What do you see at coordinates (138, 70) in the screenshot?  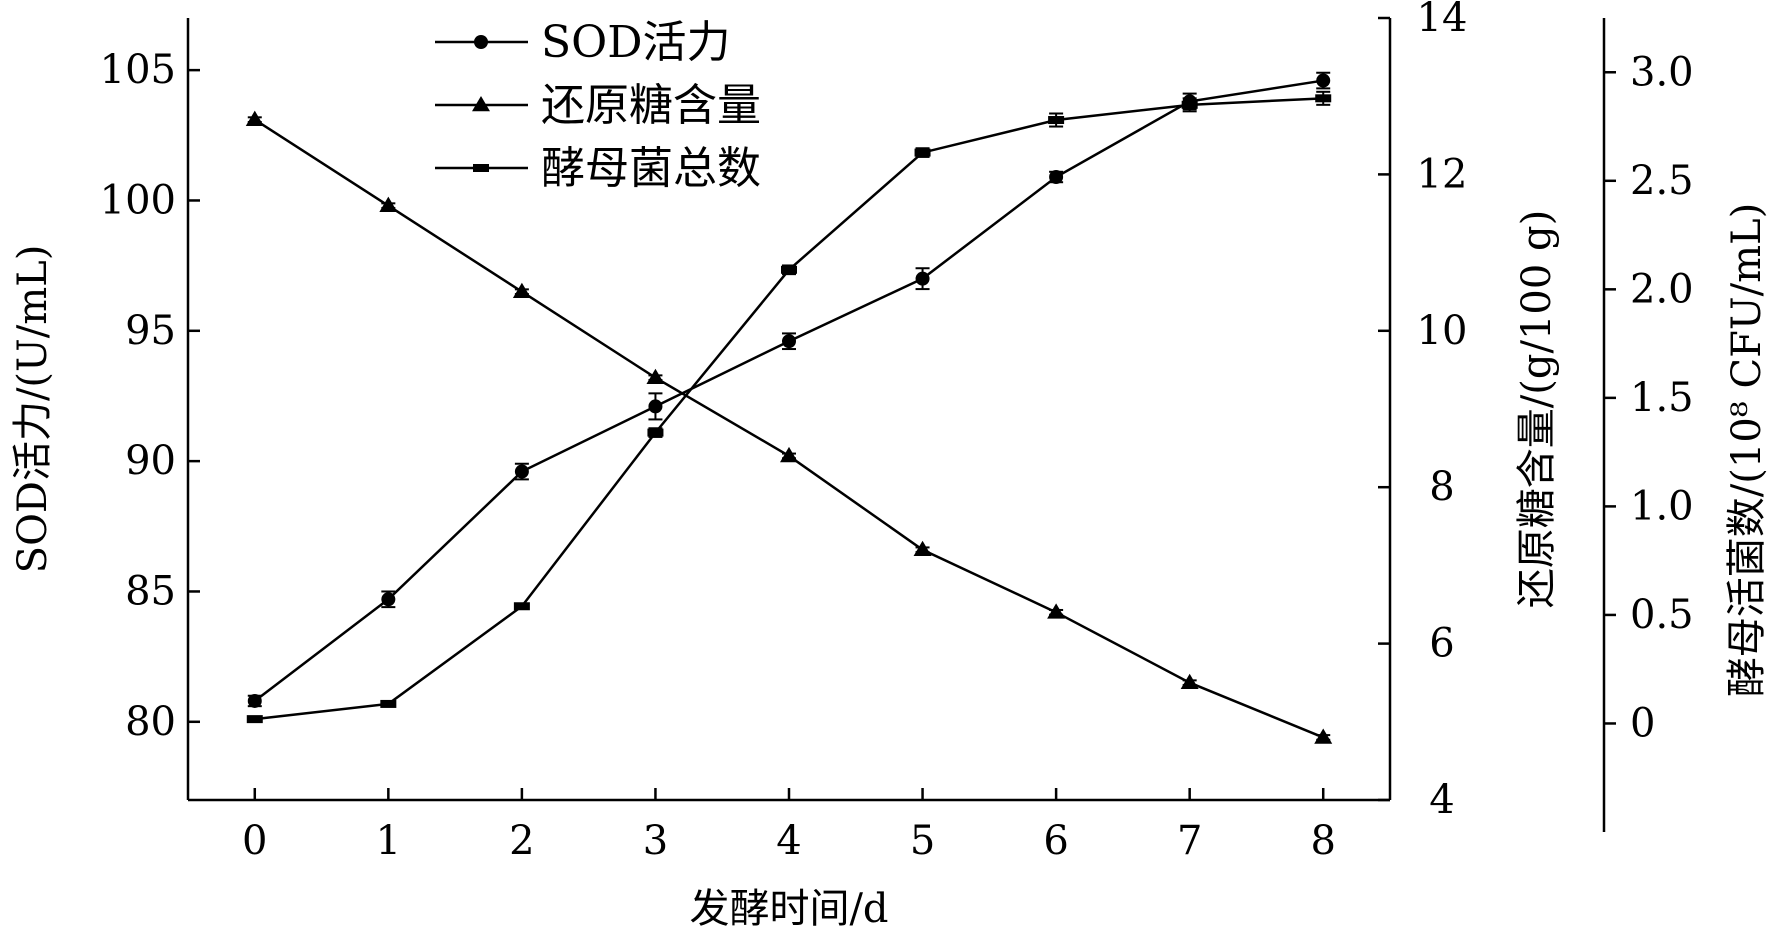 I see `left-tick-label: 105` at bounding box center [138, 70].